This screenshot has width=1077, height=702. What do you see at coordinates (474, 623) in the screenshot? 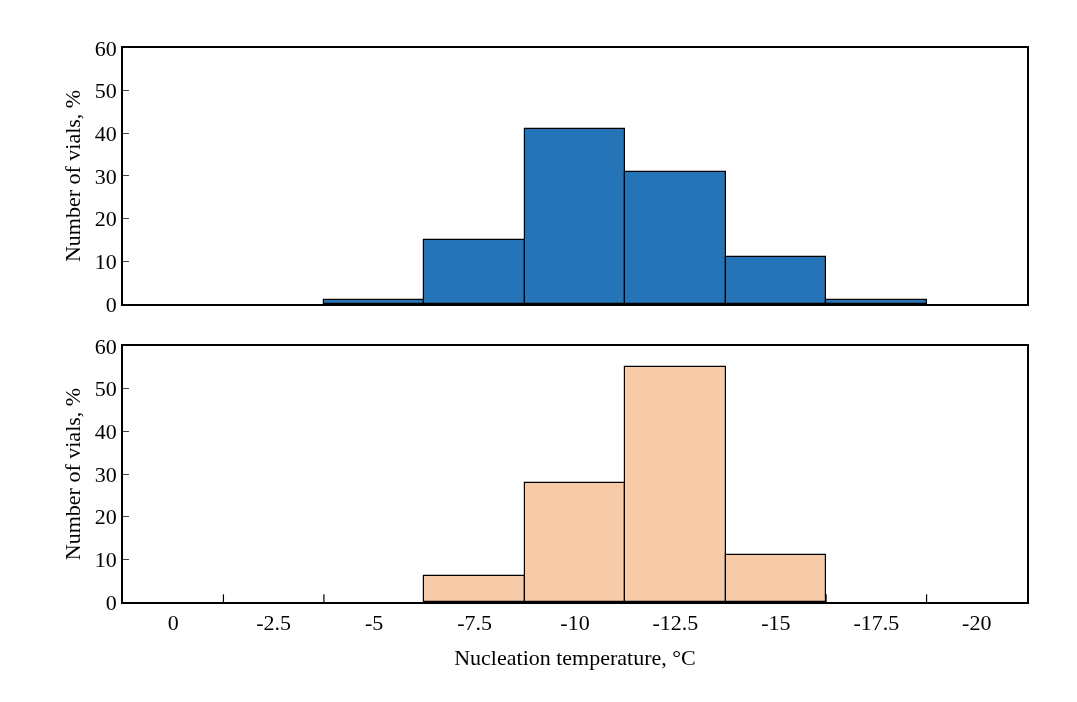
I see `x-tick-label: -7.5` at bounding box center [474, 623].